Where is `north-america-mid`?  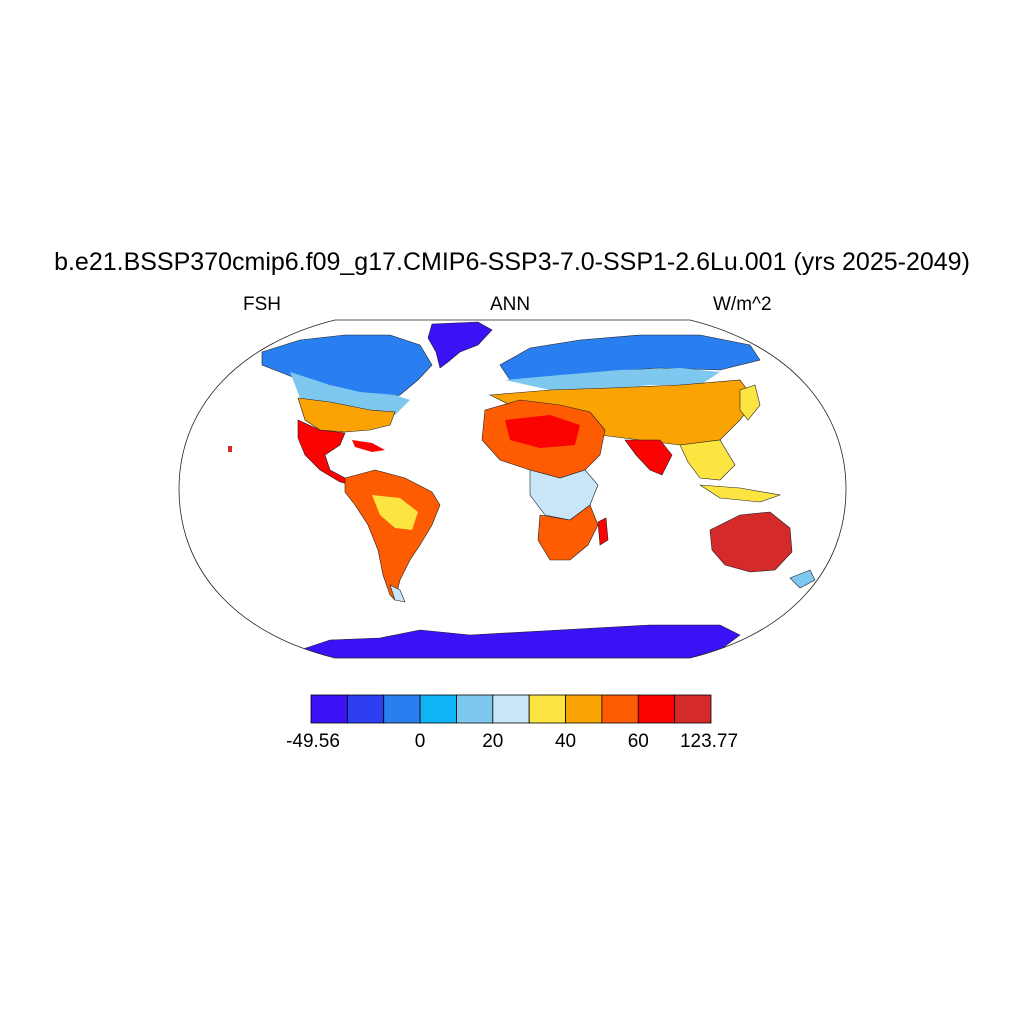 north-america-mid is located at coordinates (346, 415).